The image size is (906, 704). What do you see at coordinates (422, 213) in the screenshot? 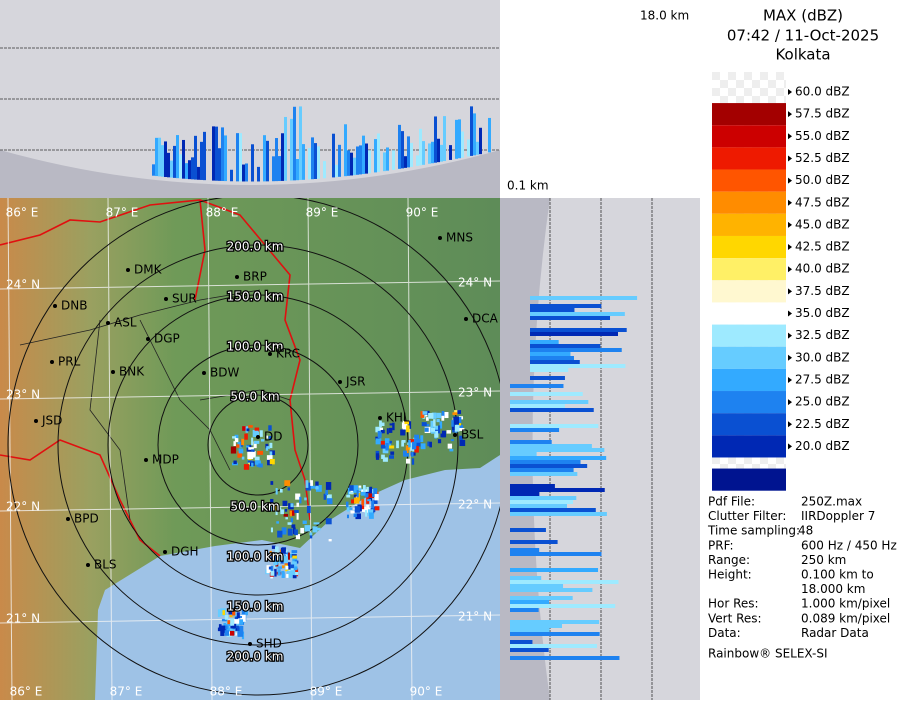
I see `lon-label: 90° E` at bounding box center [422, 213].